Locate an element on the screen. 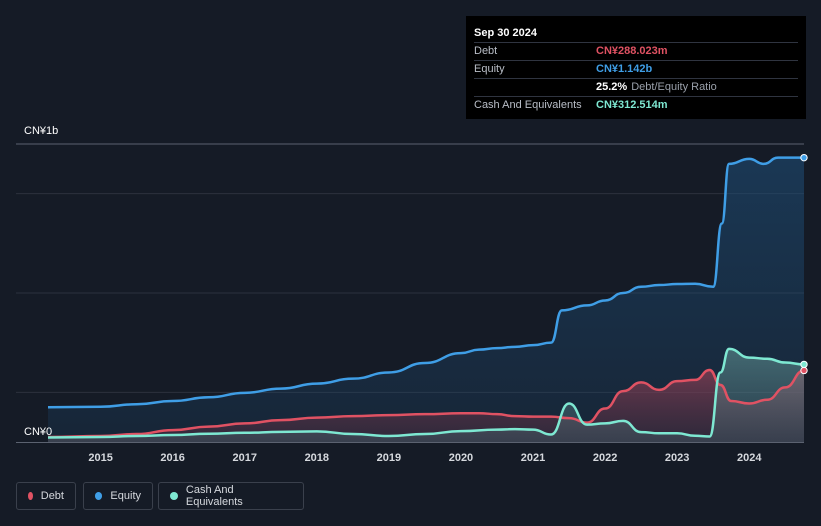  x-tick-label: 2021 is located at coordinates (533, 458).